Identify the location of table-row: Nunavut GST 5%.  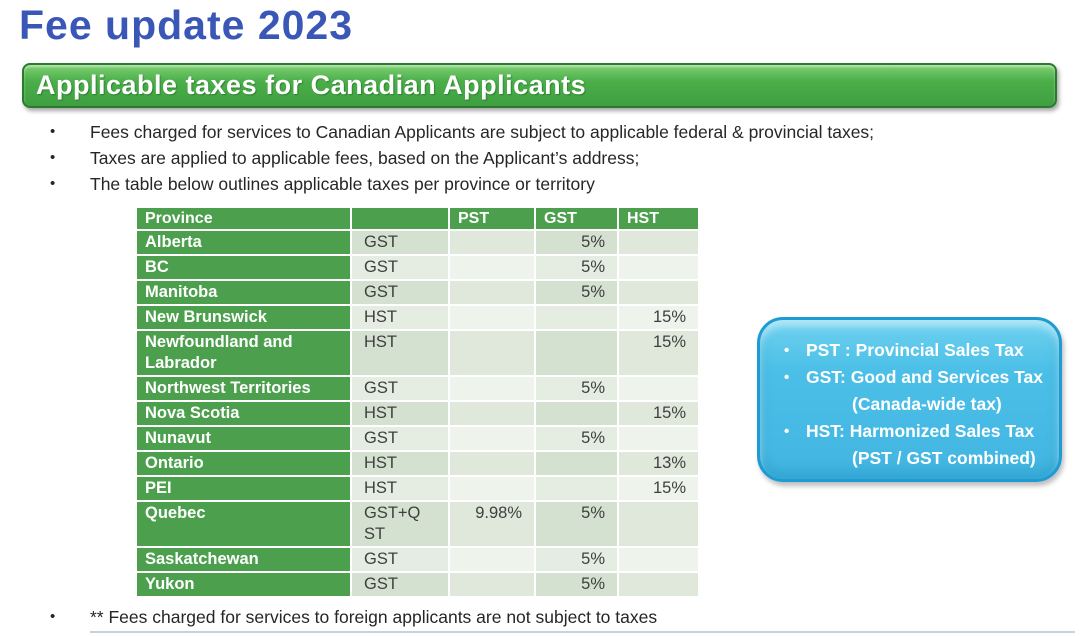
(417, 438).